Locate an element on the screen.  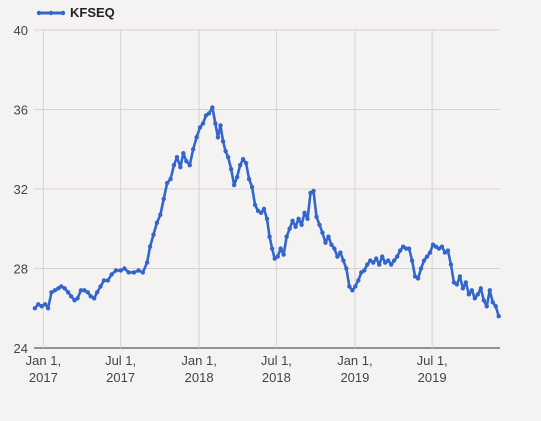
x-tick-label: Jul 1, 2018 is located at coordinates (276, 369).